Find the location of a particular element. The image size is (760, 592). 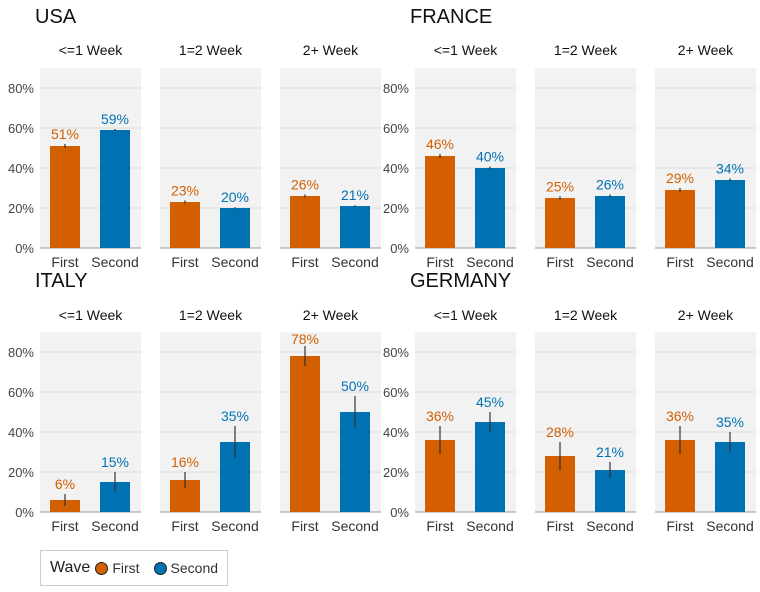

legend-label-first: First is located at coordinates (126, 568).